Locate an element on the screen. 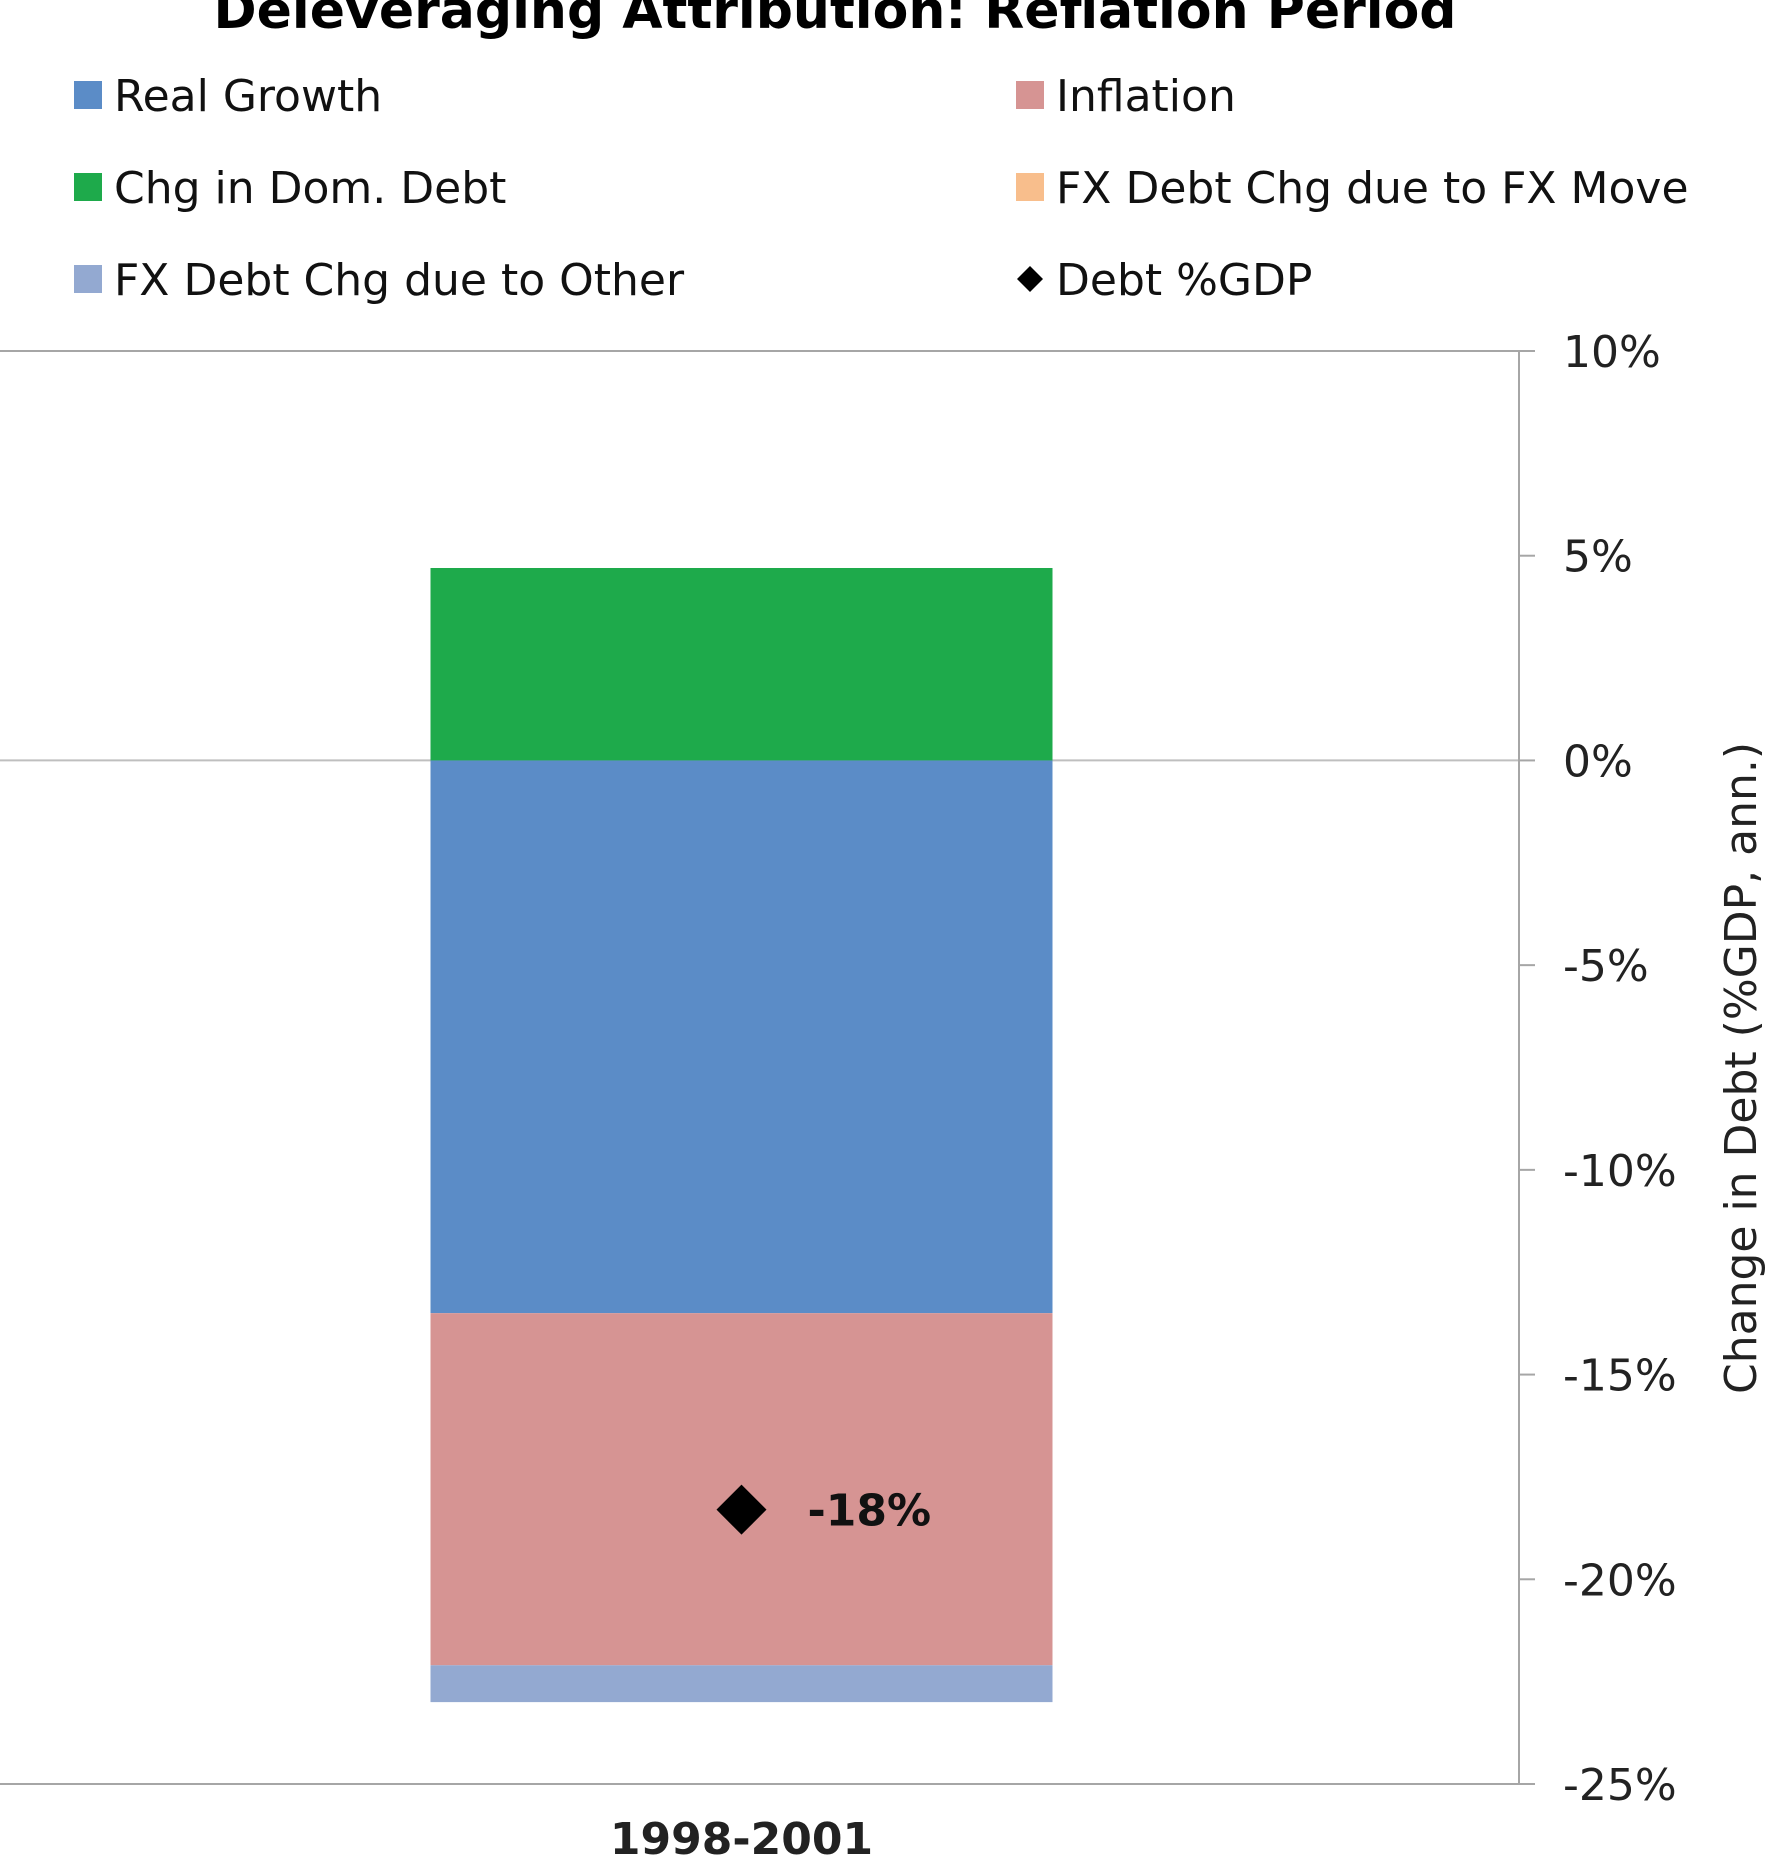 The image size is (1784, 1873). y-axis: 10% 5% 0% -5% -10% -15% -20% -25% is located at coordinates (1597, 1069).